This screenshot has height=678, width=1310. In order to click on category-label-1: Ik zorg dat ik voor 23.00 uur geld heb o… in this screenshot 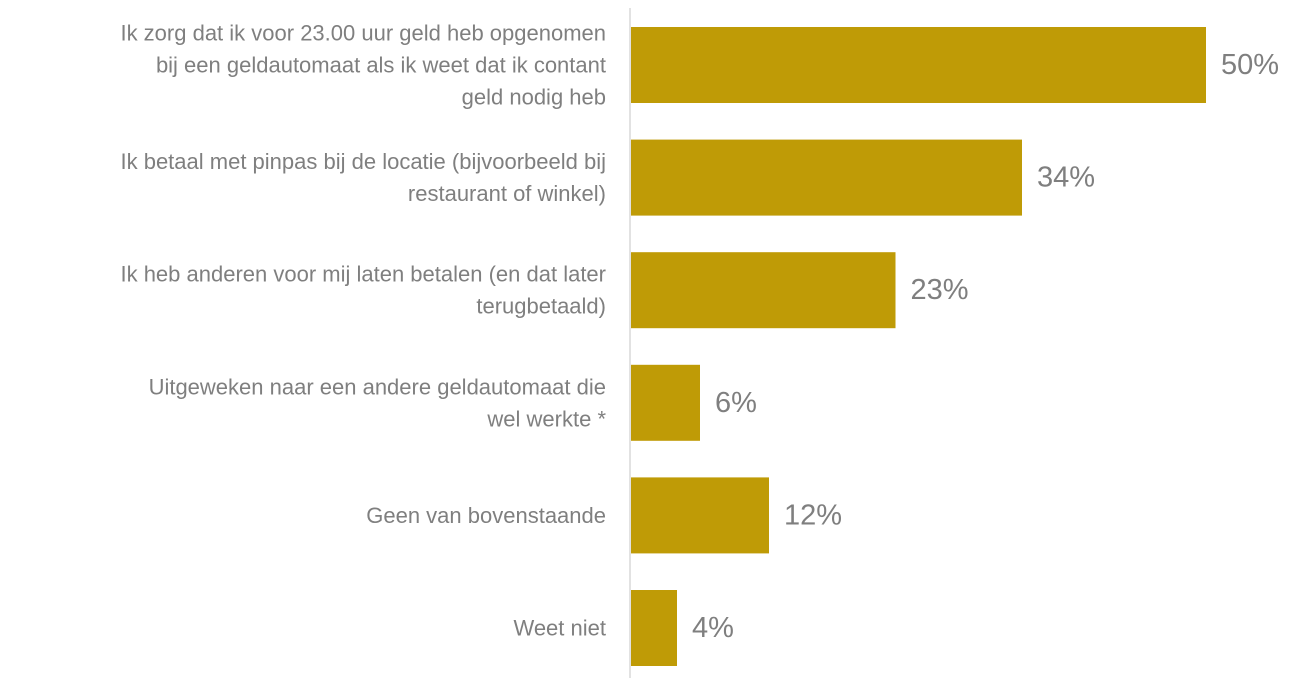, I will do `click(363, 65)`.